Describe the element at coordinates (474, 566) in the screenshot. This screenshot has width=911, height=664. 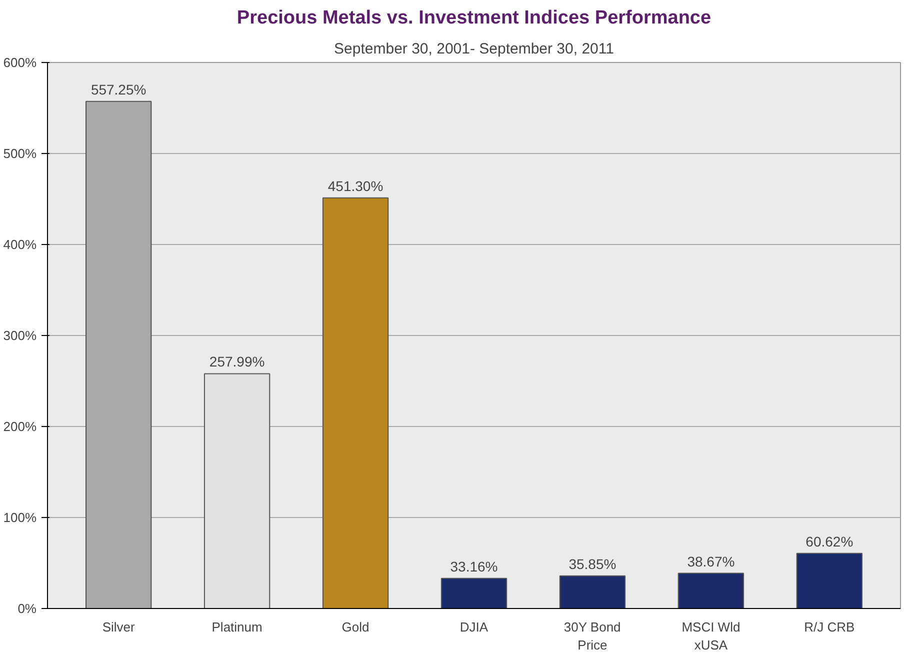
I see `data-label: 33.16%` at that location.